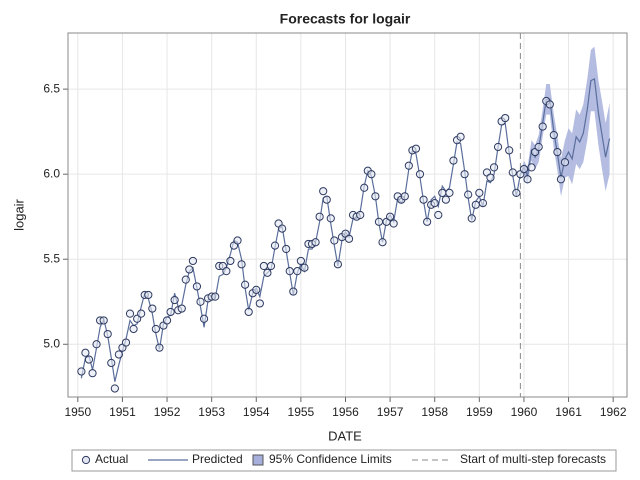  What do you see at coordinates (111, 459) in the screenshot?
I see `legend-label: Actual` at bounding box center [111, 459].